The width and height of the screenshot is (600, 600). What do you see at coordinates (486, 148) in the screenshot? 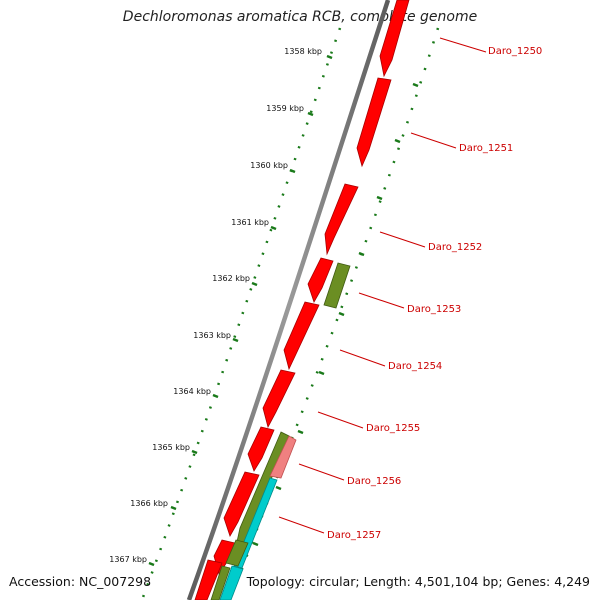
I see `gene-label: Daro_1251` at bounding box center [486, 148].